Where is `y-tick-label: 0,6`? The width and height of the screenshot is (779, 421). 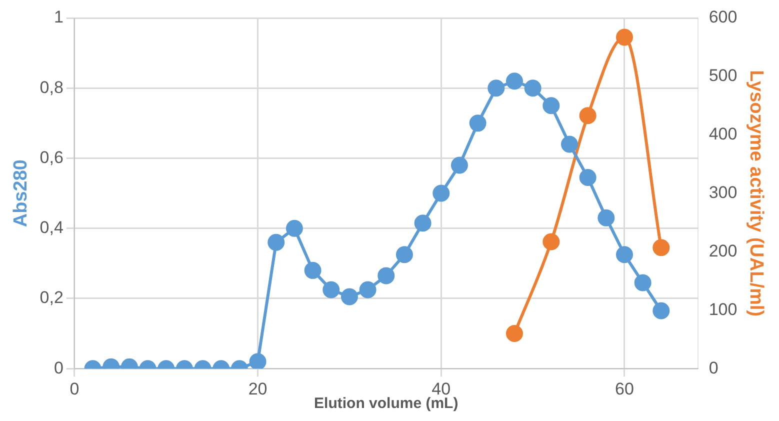 y-tick-label: 0,6 is located at coordinates (52, 157).